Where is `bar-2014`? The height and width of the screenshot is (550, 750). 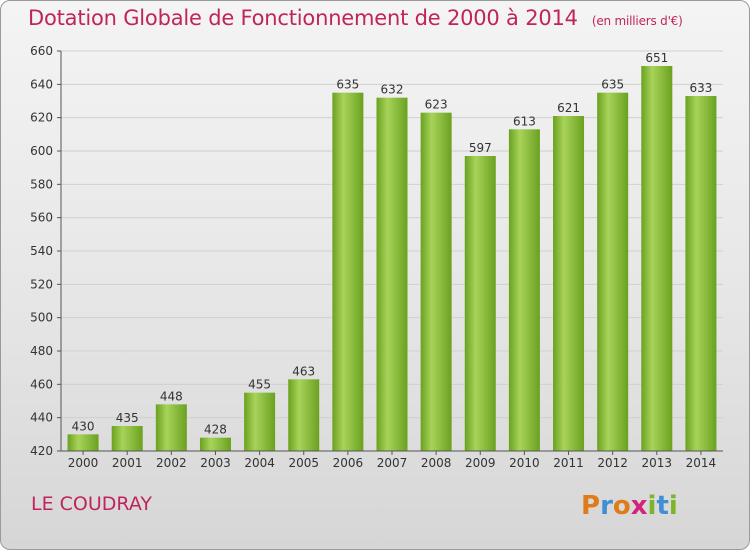 bar-2014 is located at coordinates (701, 273).